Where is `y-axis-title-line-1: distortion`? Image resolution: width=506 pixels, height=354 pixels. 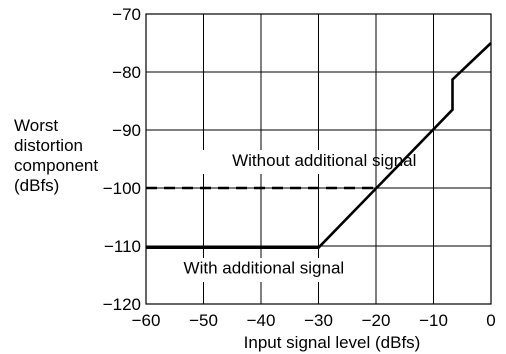
y-axis-title-line-1: distortion is located at coordinates (48, 145).